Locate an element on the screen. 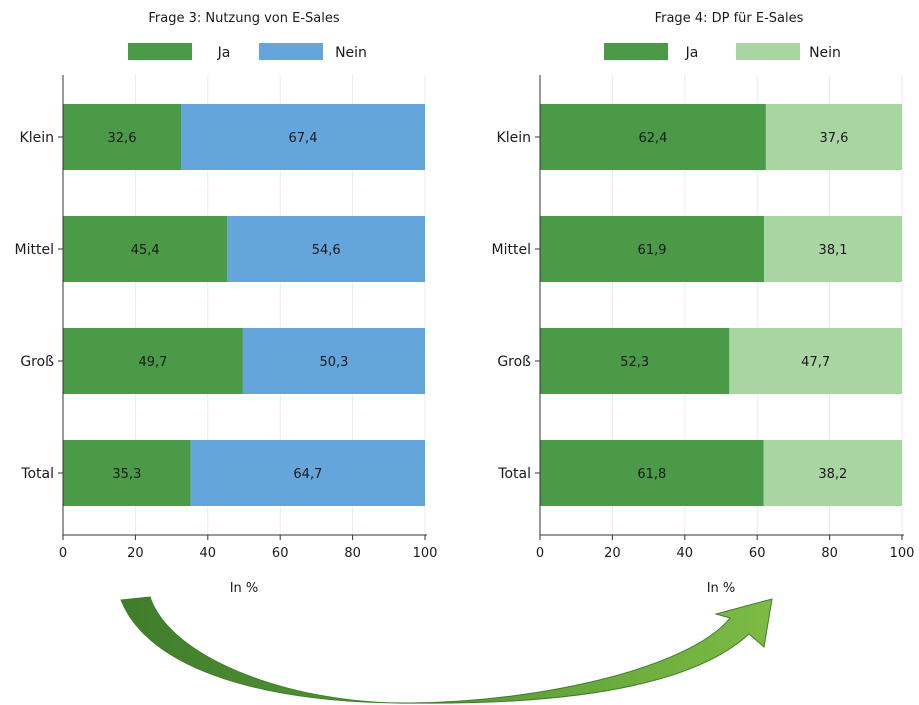 The height and width of the screenshot is (705, 919). chart-title: Frage 3: Nutzung von E-Sales is located at coordinates (244, 18).